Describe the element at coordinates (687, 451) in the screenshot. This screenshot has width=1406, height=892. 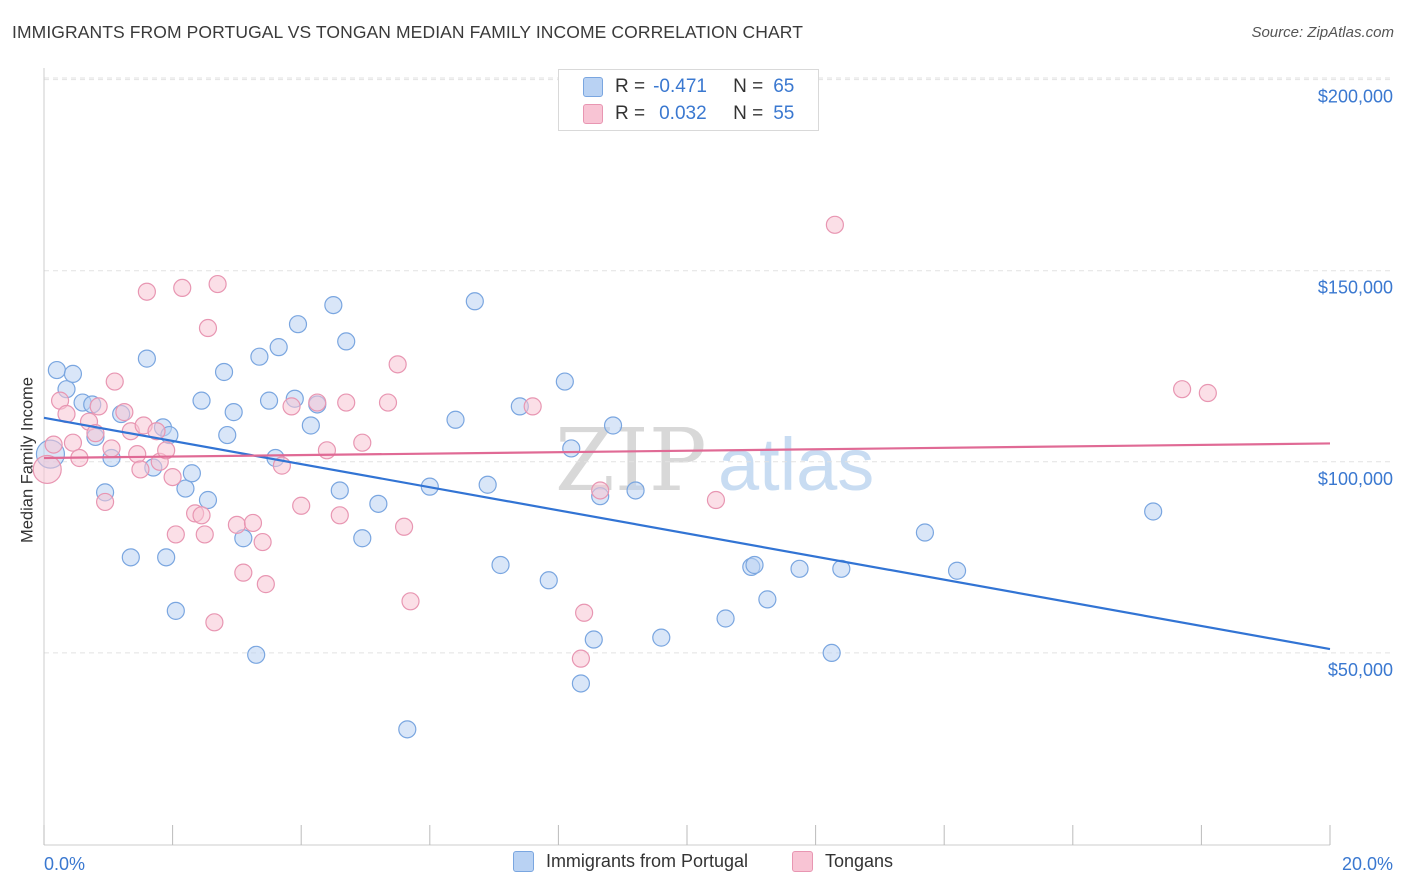
I see `trend-line-tongan` at that location.